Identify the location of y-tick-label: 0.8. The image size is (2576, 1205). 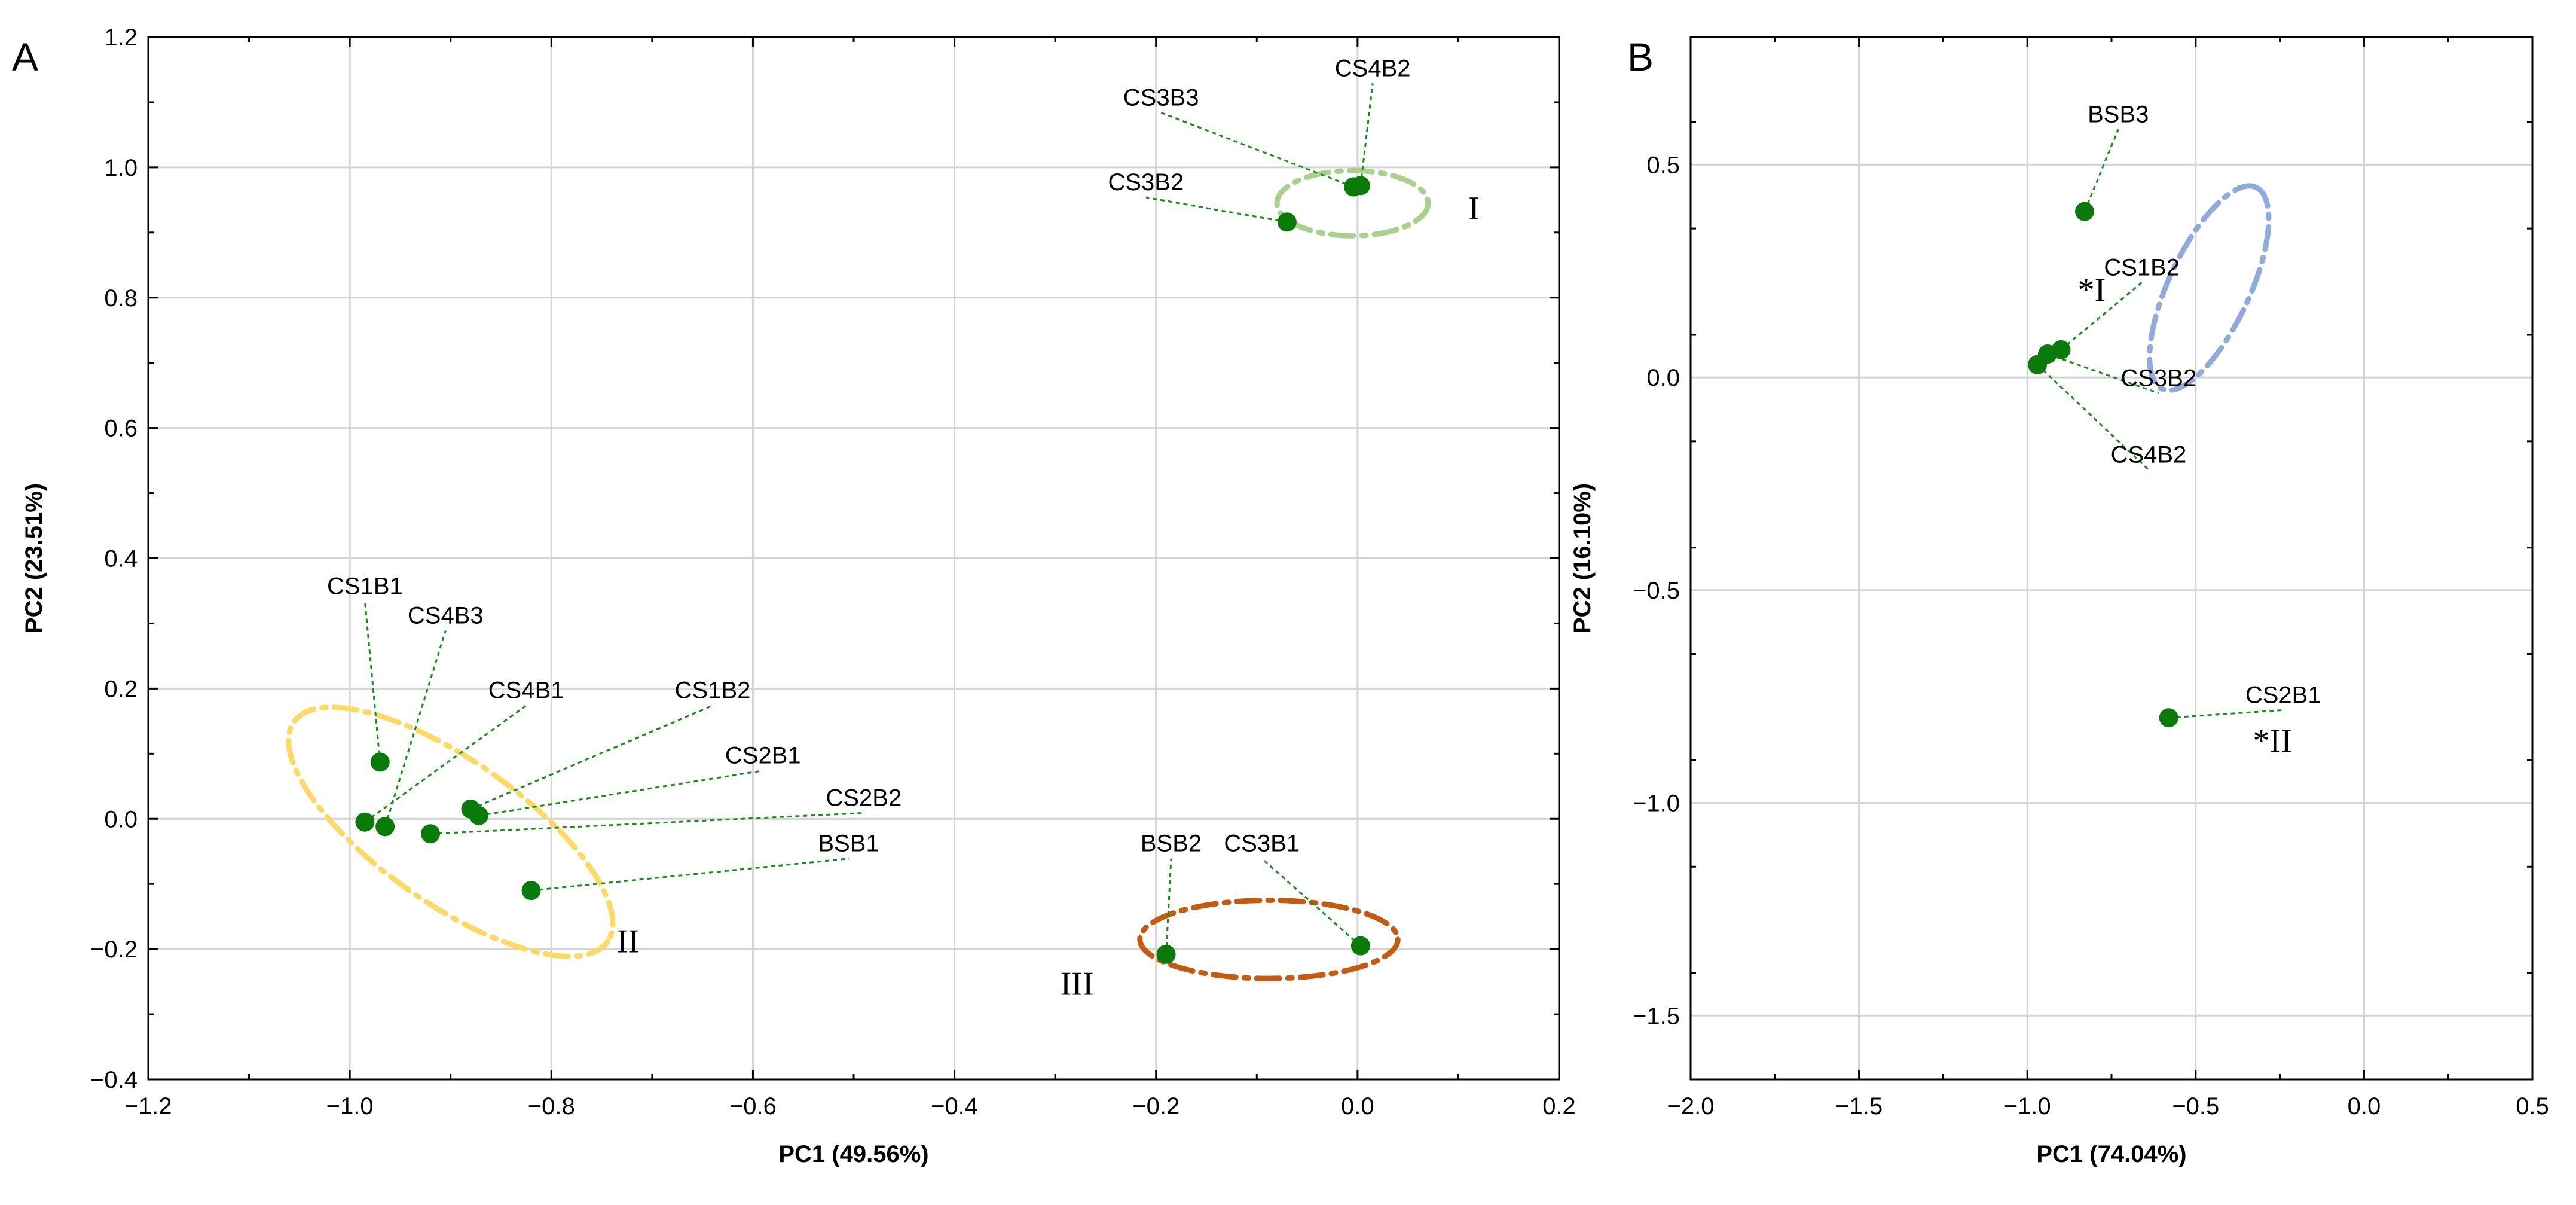
(120, 298).